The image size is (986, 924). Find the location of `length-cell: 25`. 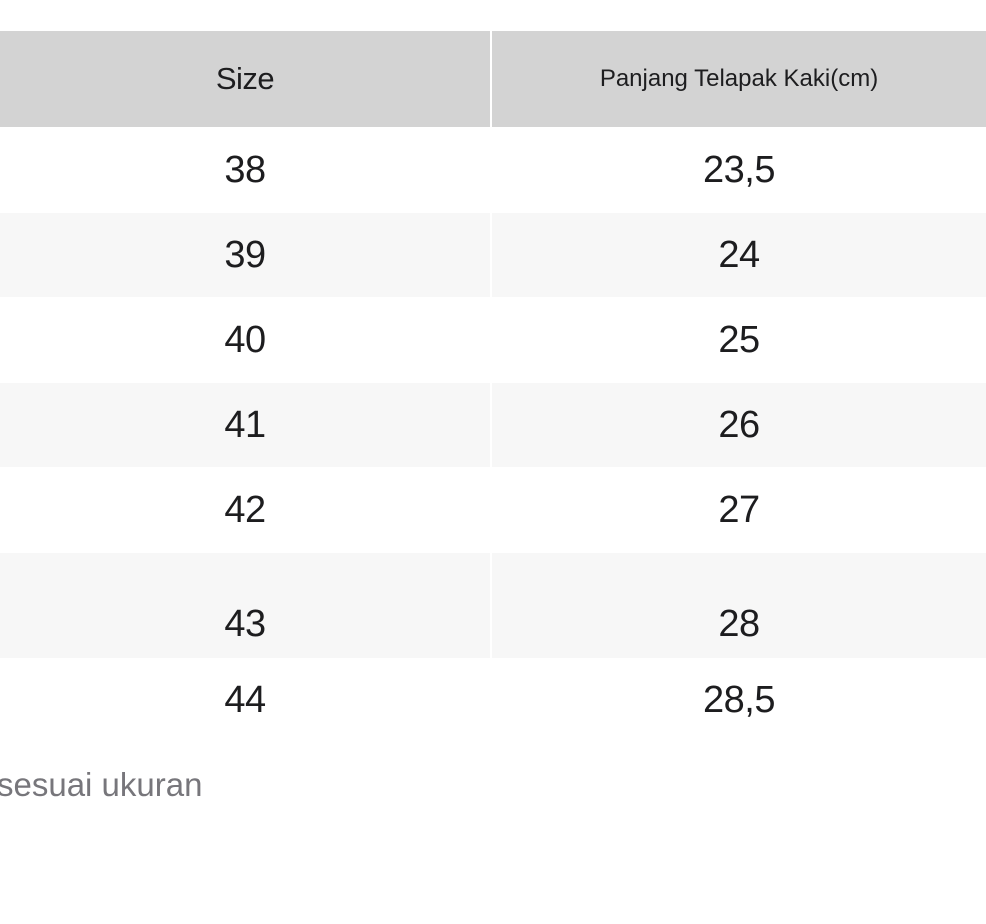

length-cell: 25 is located at coordinates (738, 340).